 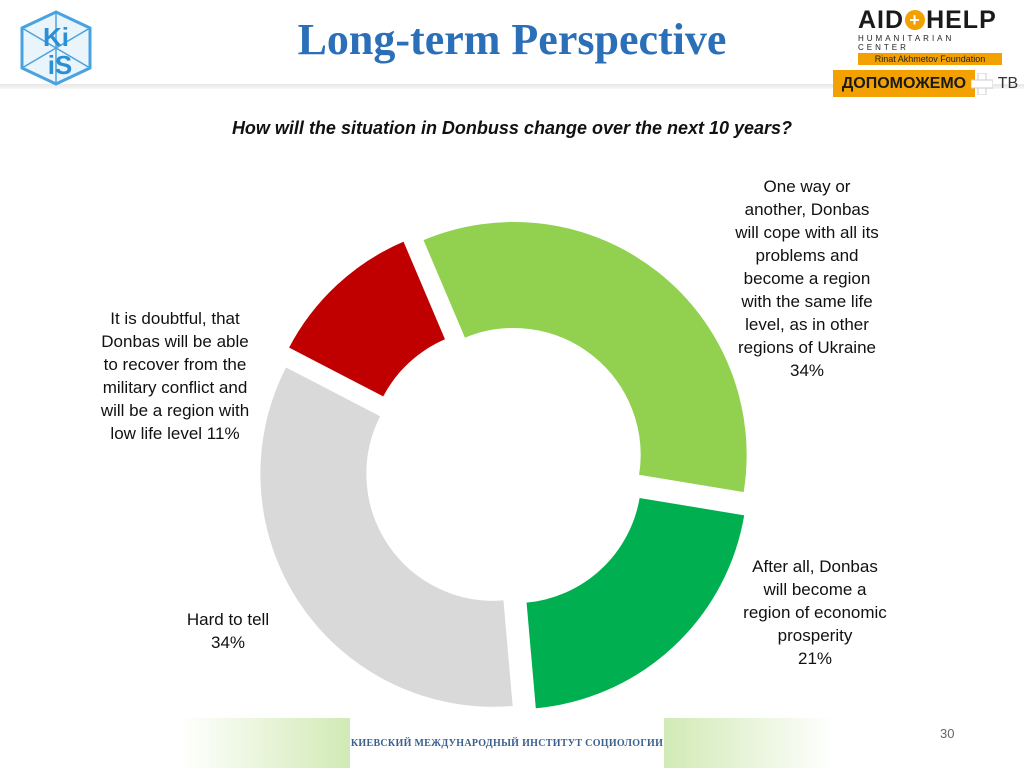 What do you see at coordinates (175, 387) in the screenshot?
I see `slice-label-line: military conflict and` at bounding box center [175, 387].